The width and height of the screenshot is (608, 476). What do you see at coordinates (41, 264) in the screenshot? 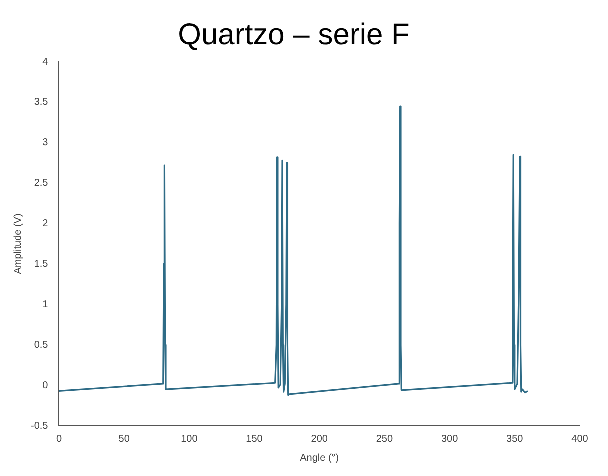
I see `y-tick-label: 1.5` at bounding box center [41, 264].